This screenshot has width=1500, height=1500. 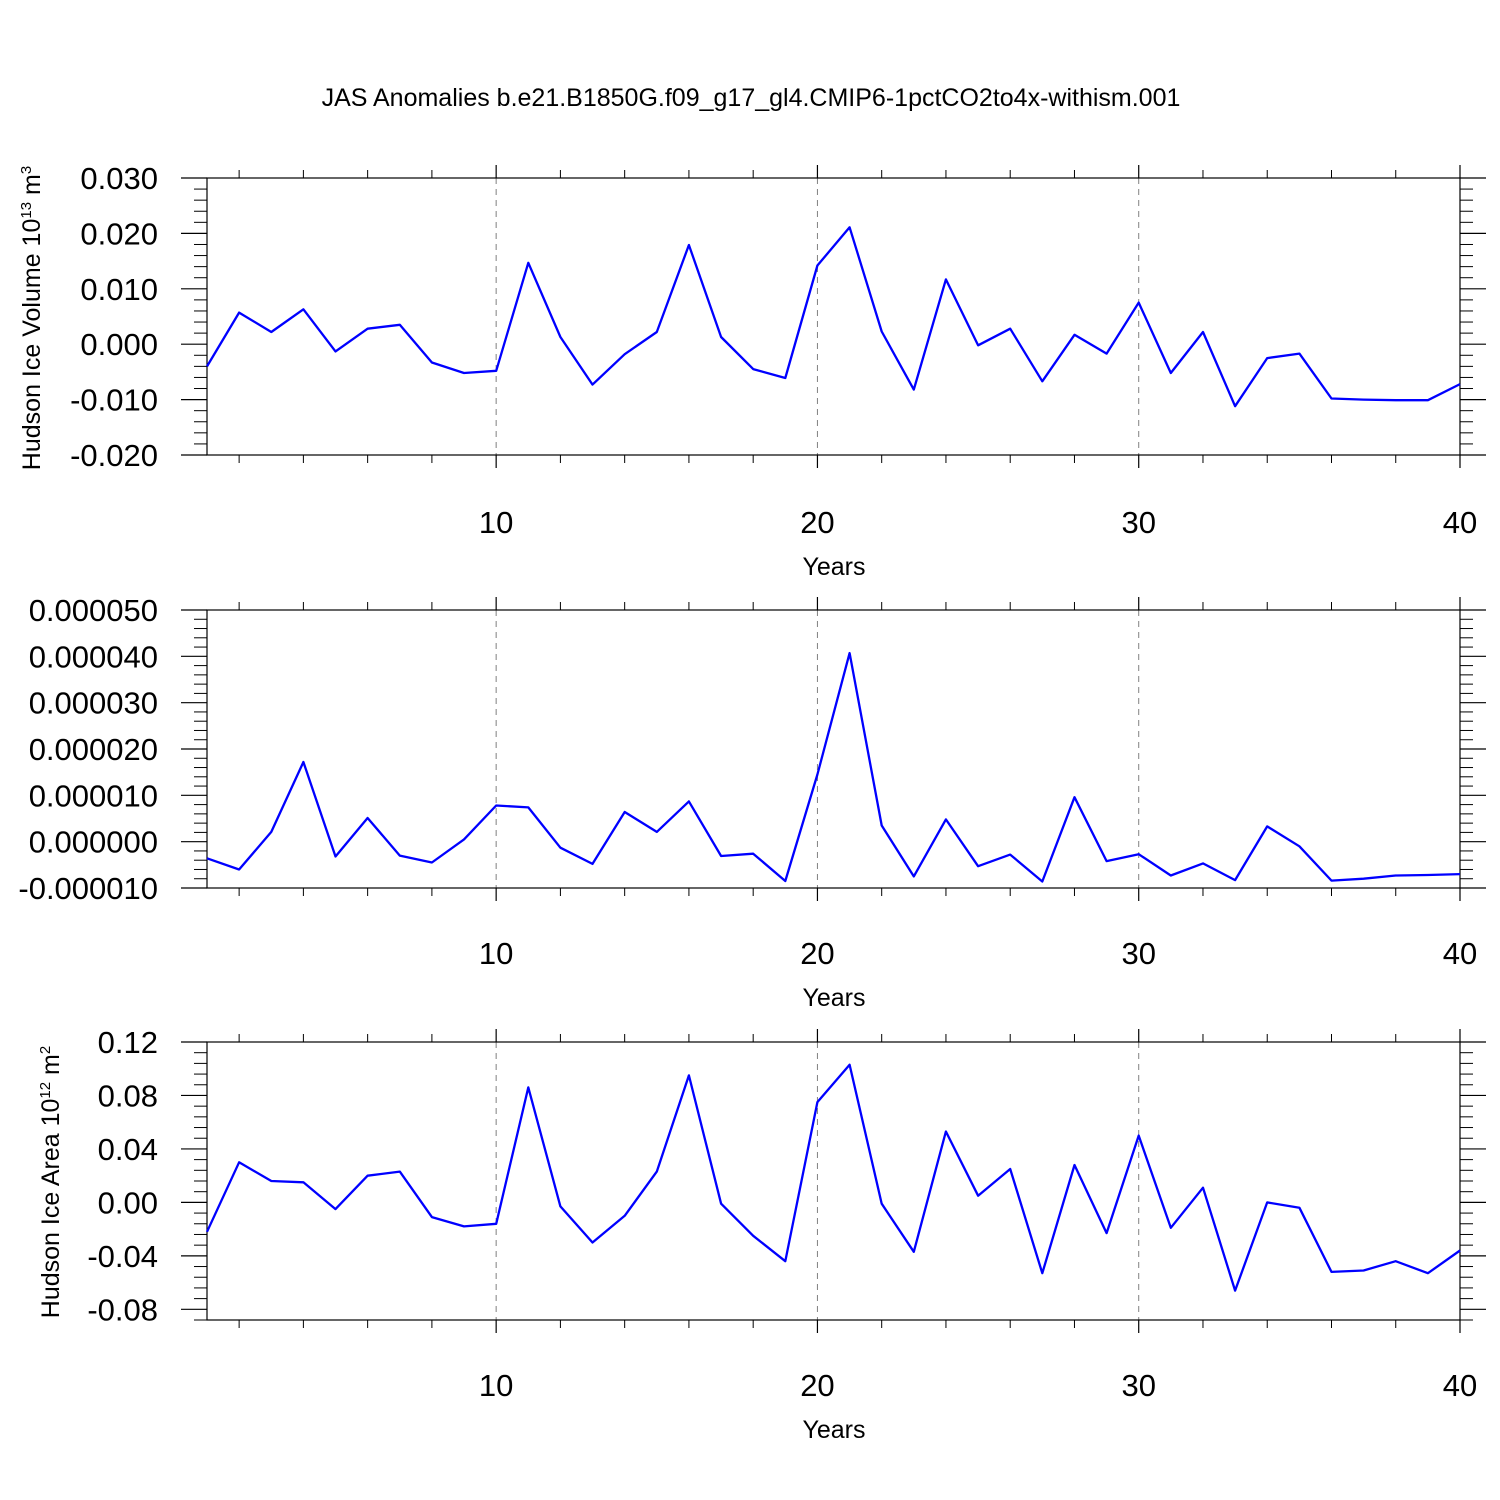 What do you see at coordinates (128, 1095) in the screenshot?
I see `y-tick-label: 0.08` at bounding box center [128, 1095].